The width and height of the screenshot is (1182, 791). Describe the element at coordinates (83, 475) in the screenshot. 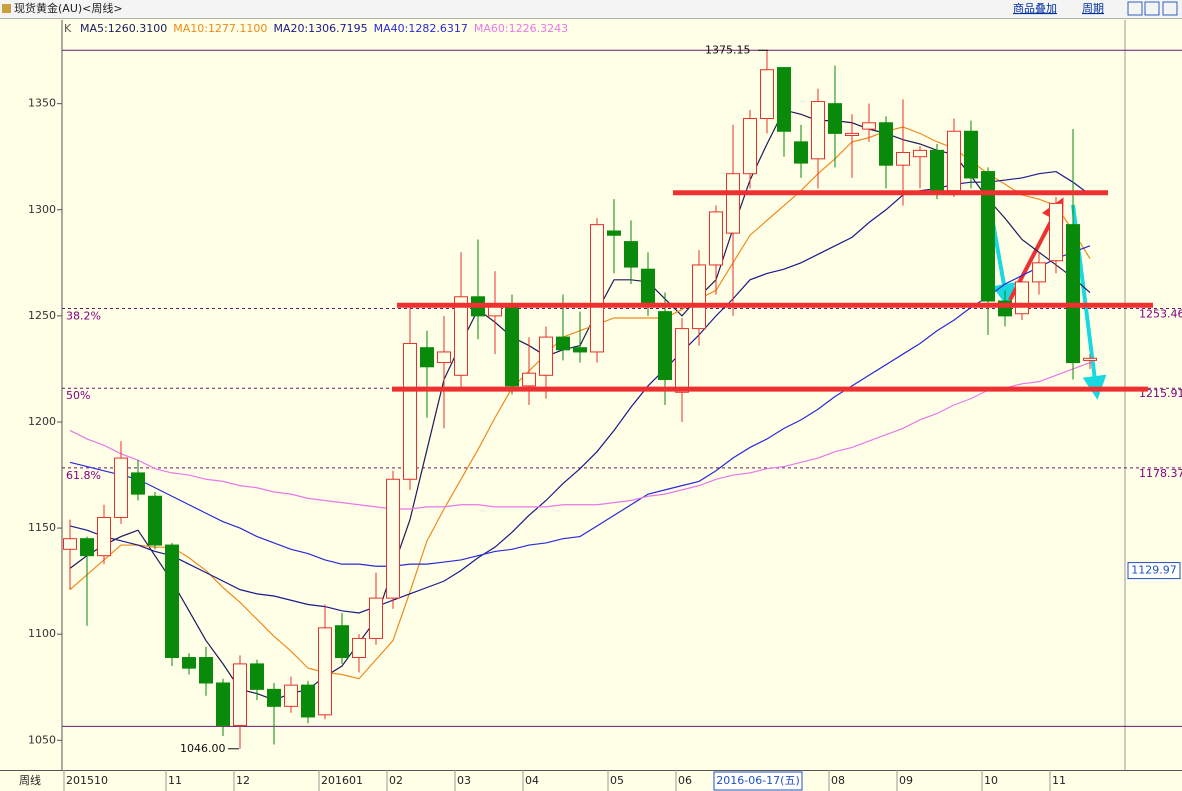

I see `fib-label: 61.8%` at that location.